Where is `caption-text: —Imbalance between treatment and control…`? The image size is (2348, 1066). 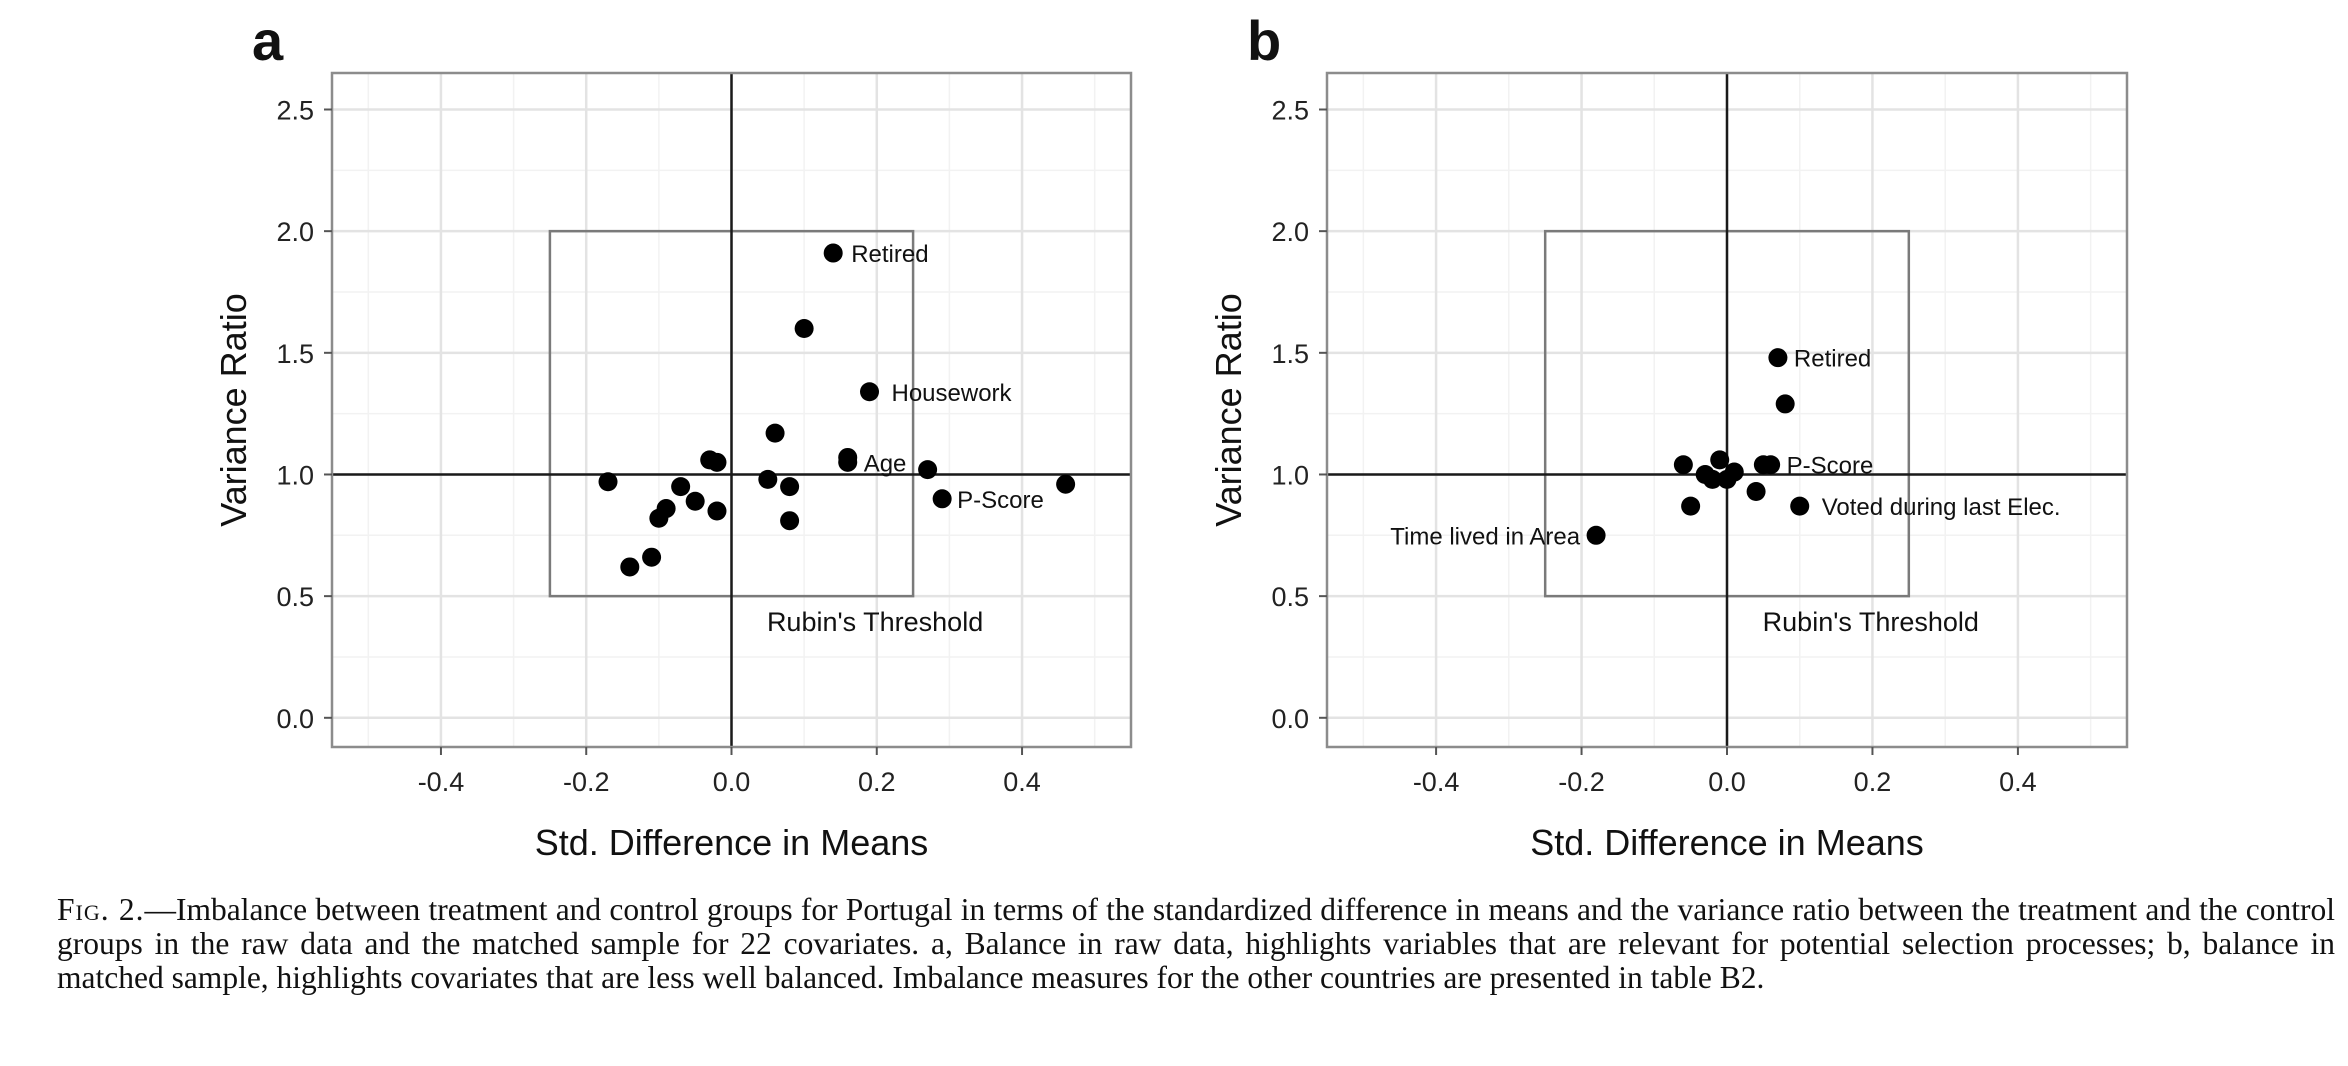 caption-text: —Imbalance between treatment and control… is located at coordinates (1196, 943).